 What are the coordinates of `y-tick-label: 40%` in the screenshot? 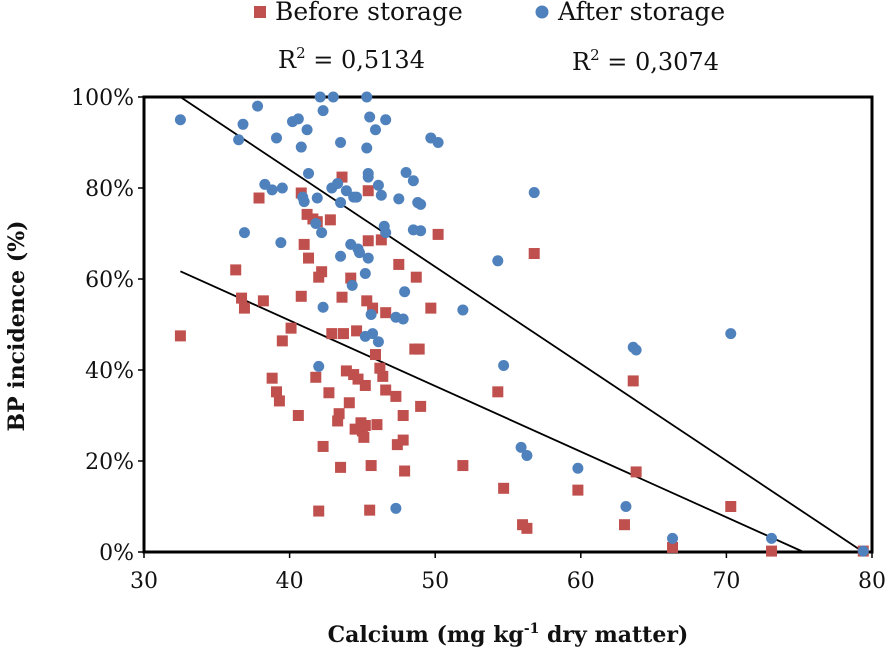 It's located at (109, 371).